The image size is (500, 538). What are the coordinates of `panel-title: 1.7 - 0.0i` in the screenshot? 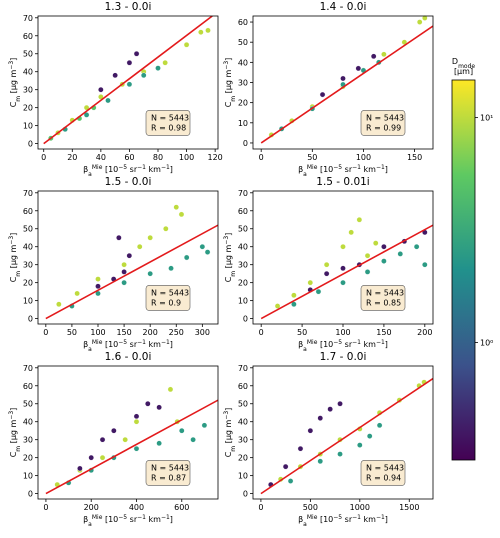 It's located at (343, 357).